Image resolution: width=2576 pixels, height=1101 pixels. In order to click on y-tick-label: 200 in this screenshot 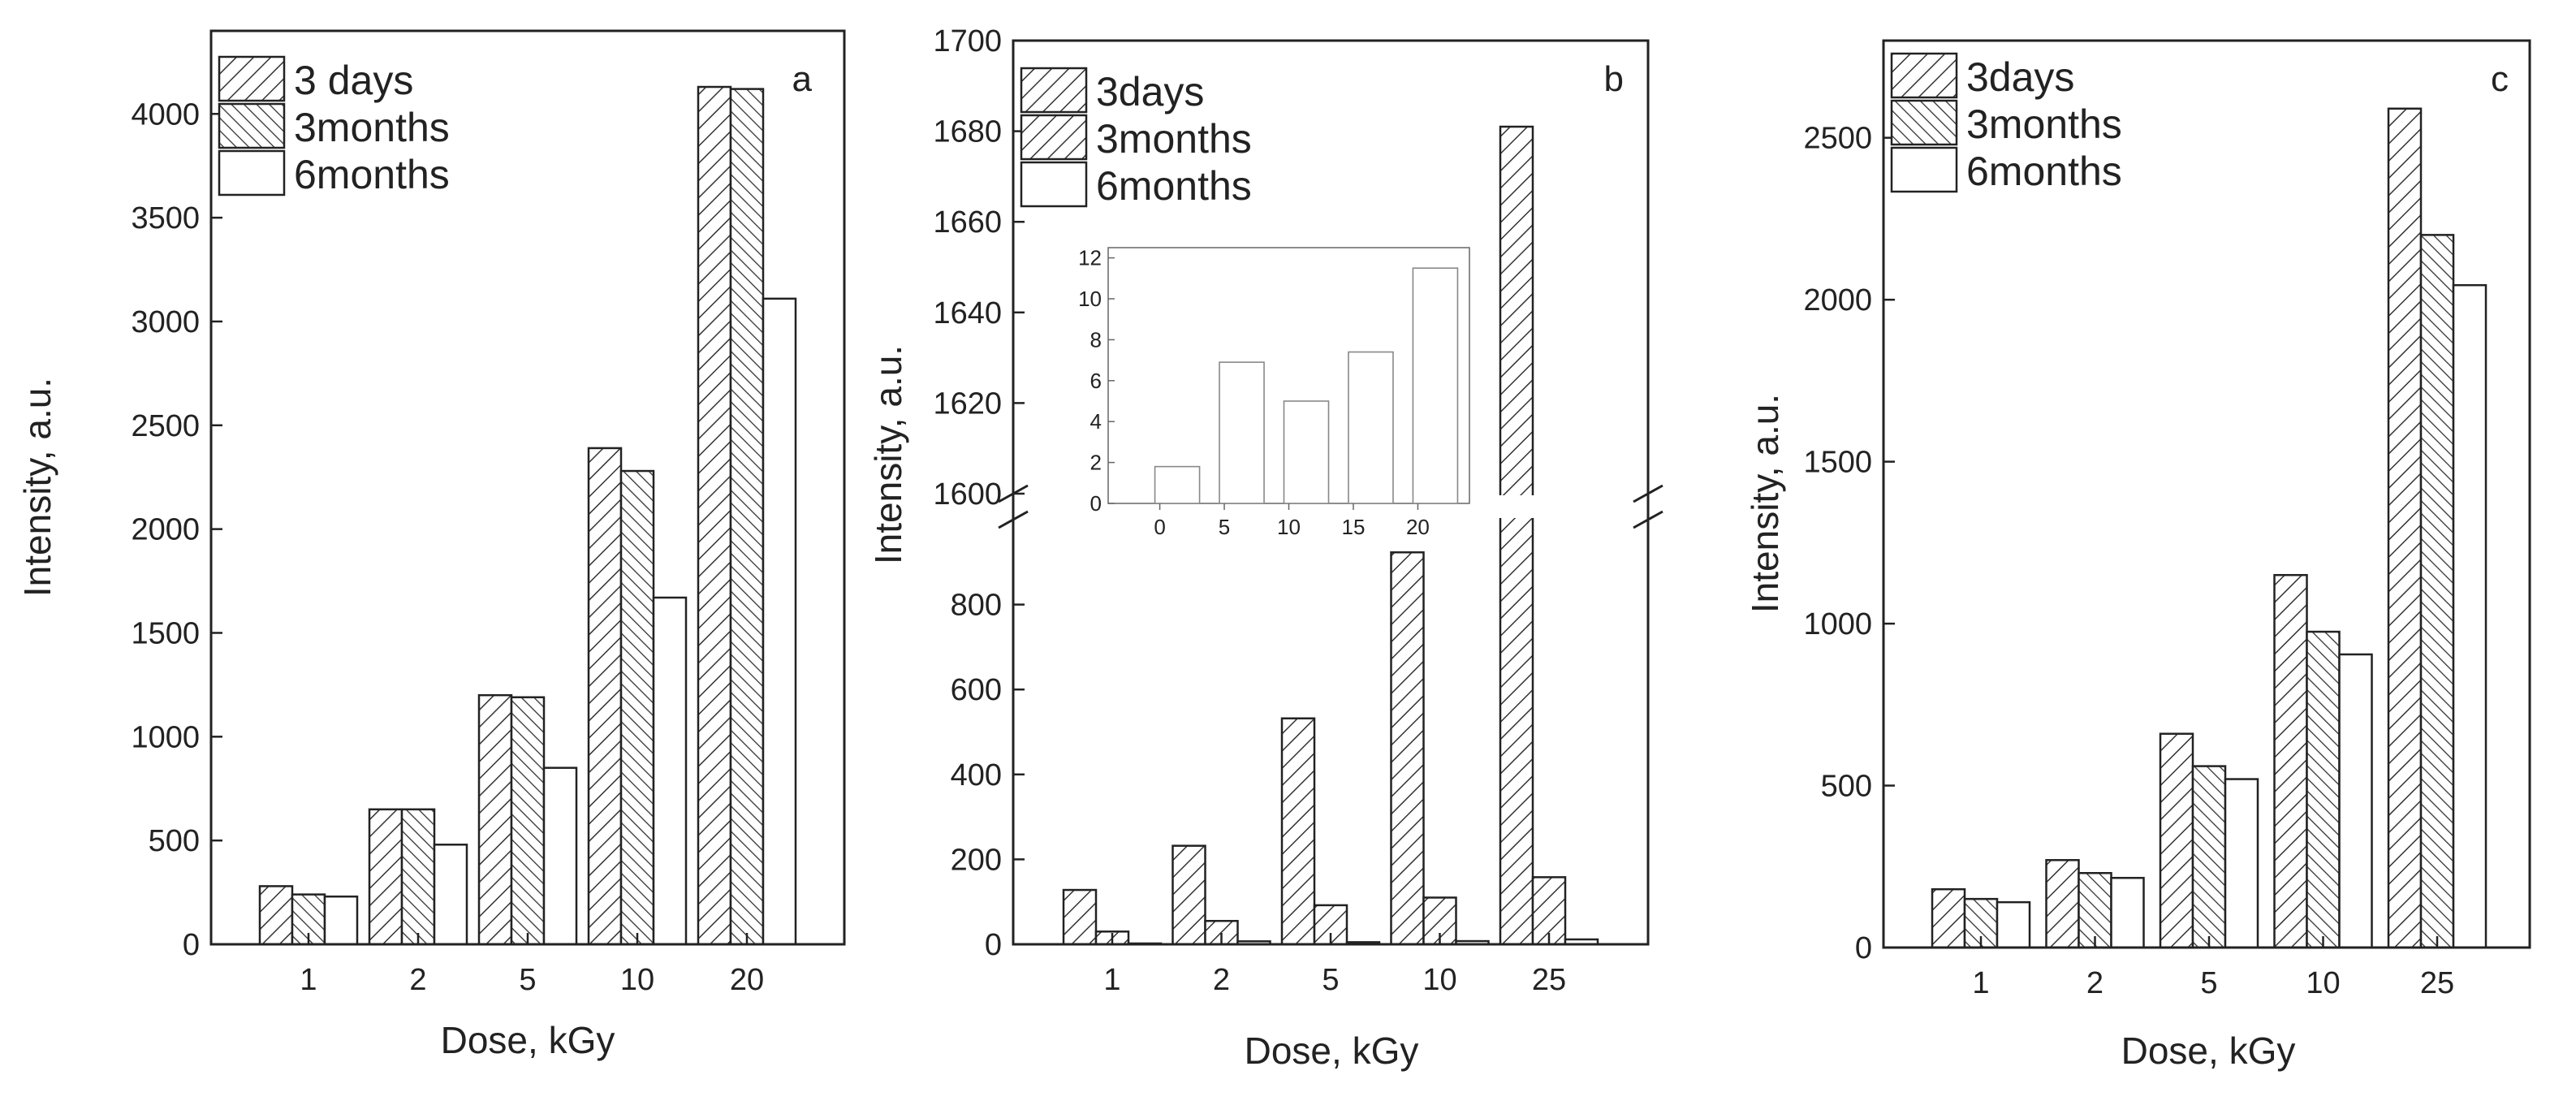, I will do `click(976, 860)`.